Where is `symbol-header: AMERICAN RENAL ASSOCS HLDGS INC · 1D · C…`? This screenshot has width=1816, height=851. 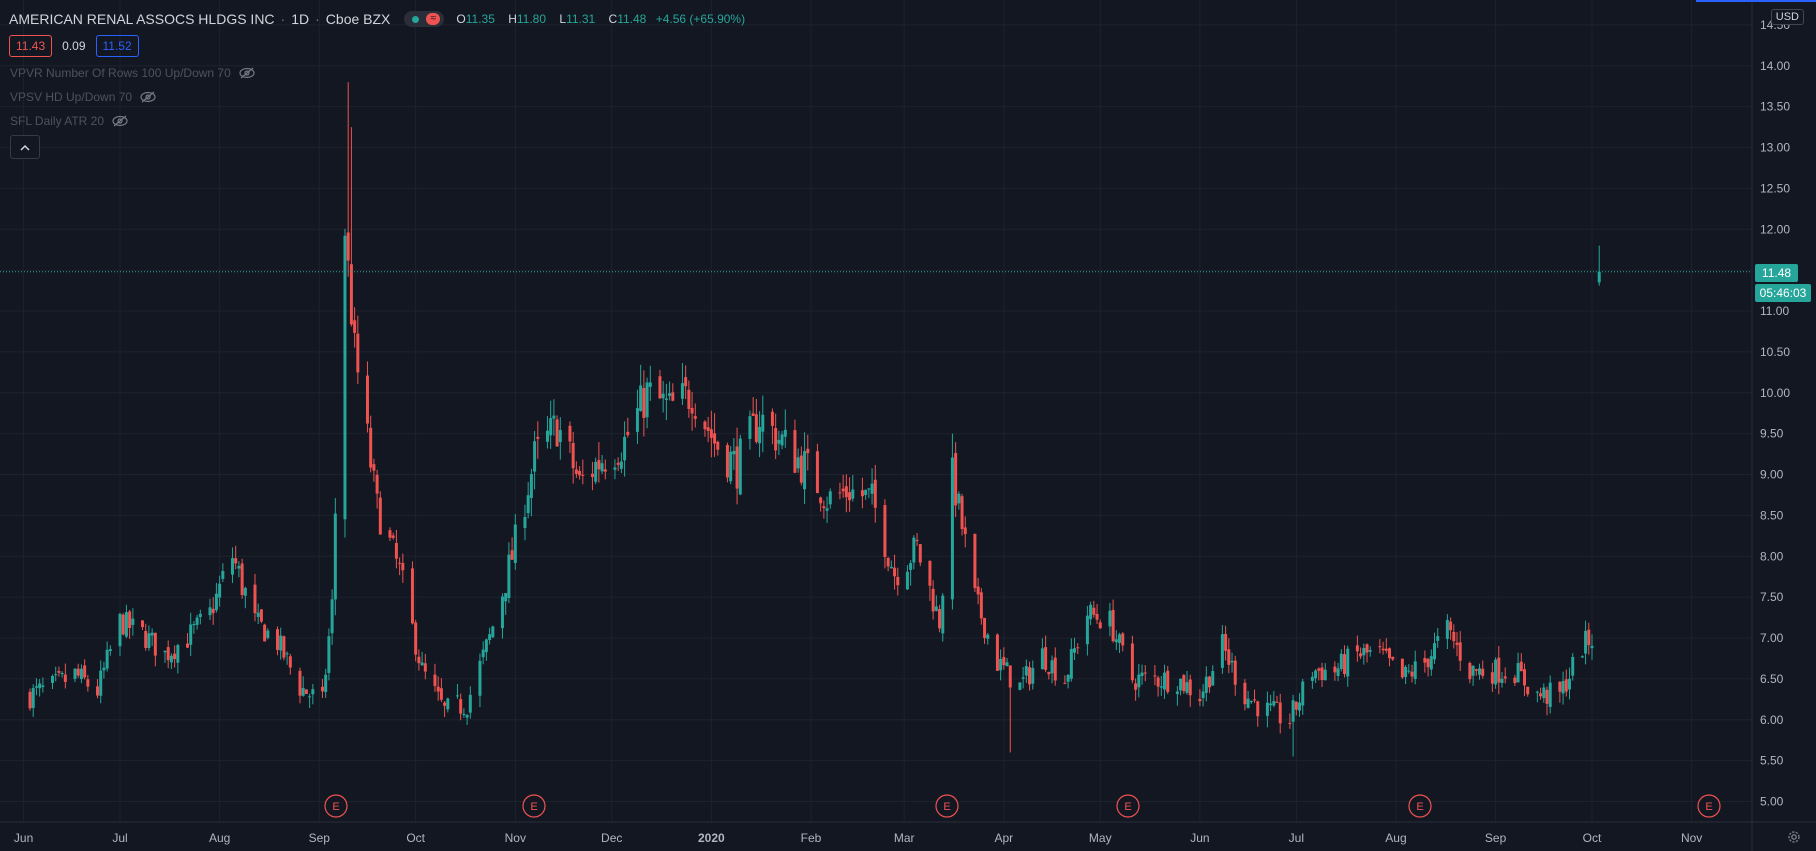
symbol-header: AMERICAN RENAL ASSOCS HLDGS INC · 1D · C… is located at coordinates (377, 19).